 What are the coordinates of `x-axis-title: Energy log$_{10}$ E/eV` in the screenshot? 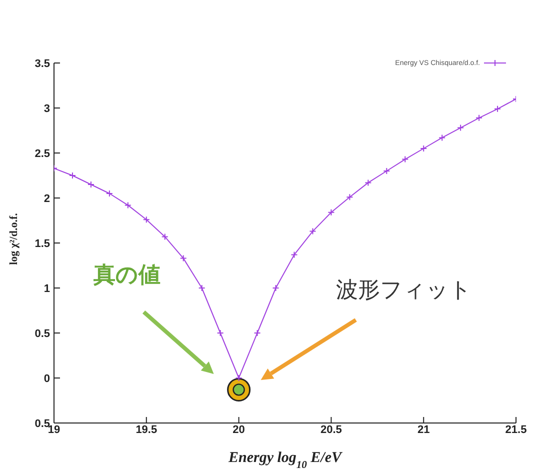 It's located at (285, 460).